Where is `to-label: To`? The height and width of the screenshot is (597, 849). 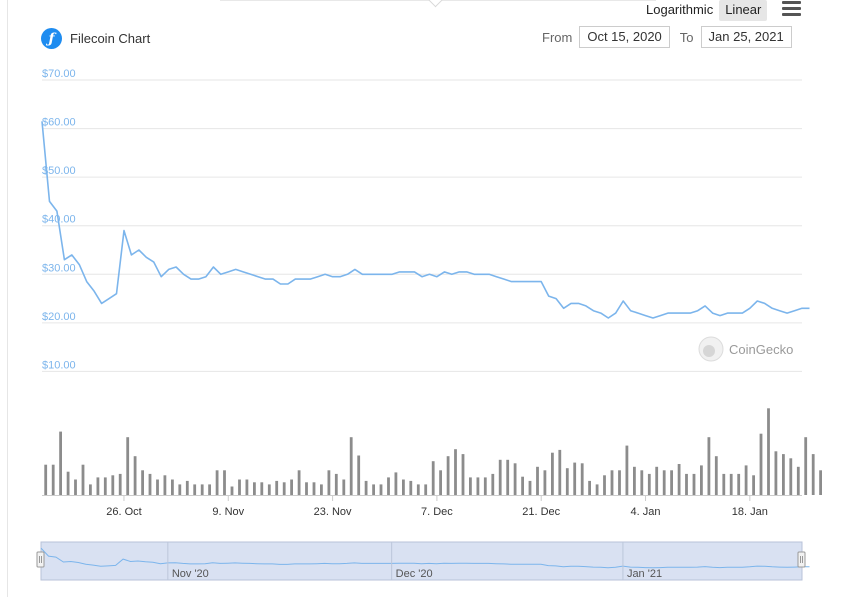
to-label: To is located at coordinates (686, 37).